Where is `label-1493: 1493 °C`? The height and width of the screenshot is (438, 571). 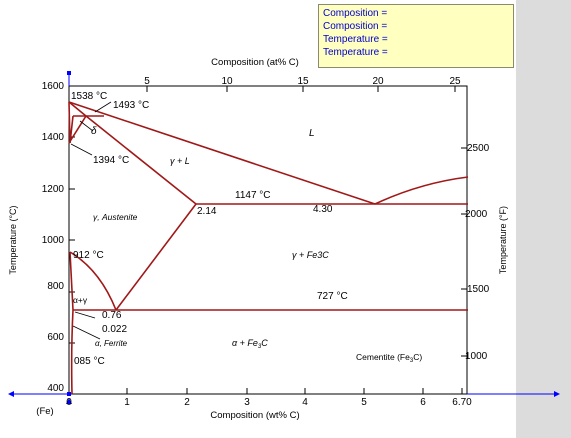
label-1493: 1493 °C is located at coordinates (131, 105).